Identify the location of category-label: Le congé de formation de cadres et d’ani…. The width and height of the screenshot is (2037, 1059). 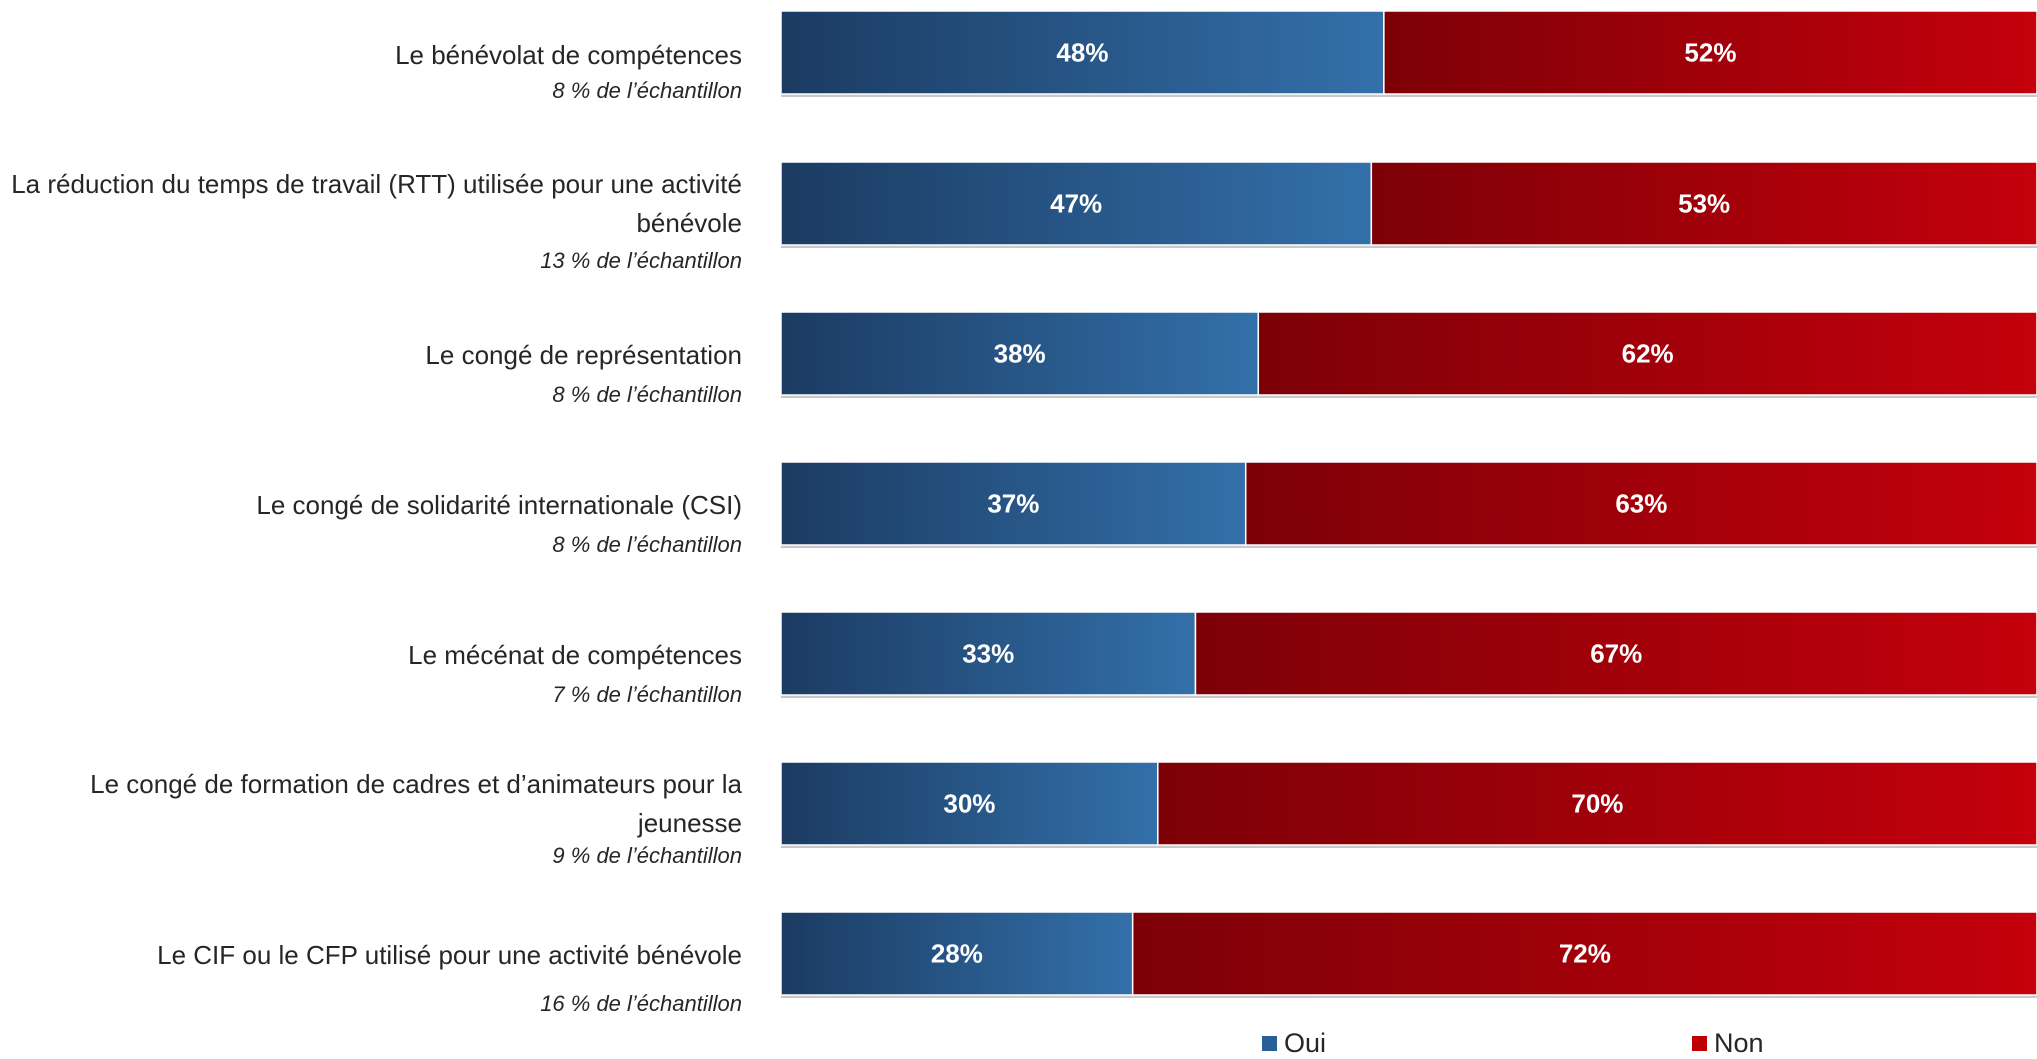
(416, 803).